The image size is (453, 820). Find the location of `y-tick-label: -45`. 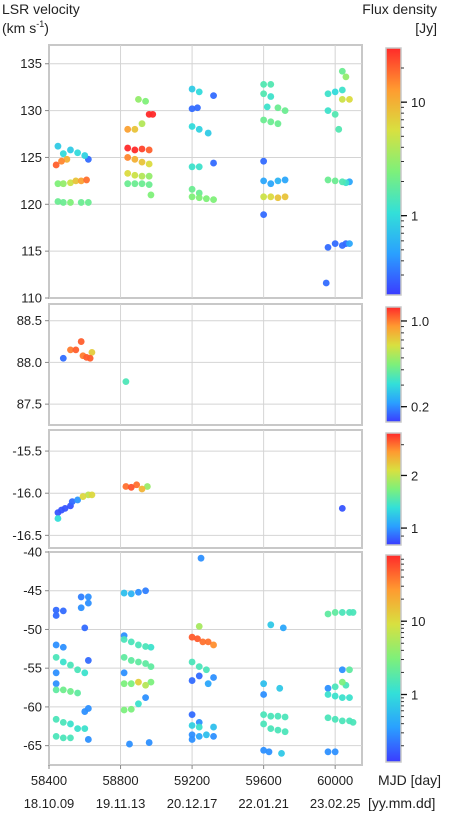

y-tick-label: -45 is located at coordinates (32, 590).